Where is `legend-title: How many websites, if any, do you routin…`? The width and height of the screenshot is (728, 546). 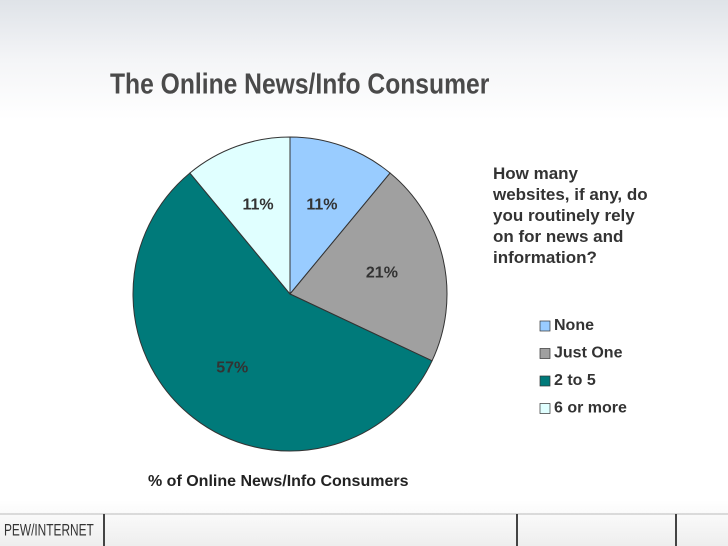
legend-title: How many websites, if any, do you routin… is located at coordinates (570, 215).